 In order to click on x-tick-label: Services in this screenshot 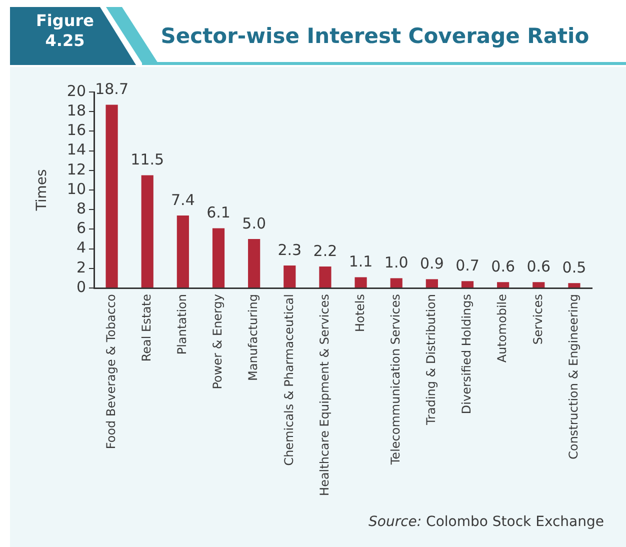, I will do `click(537, 319)`.